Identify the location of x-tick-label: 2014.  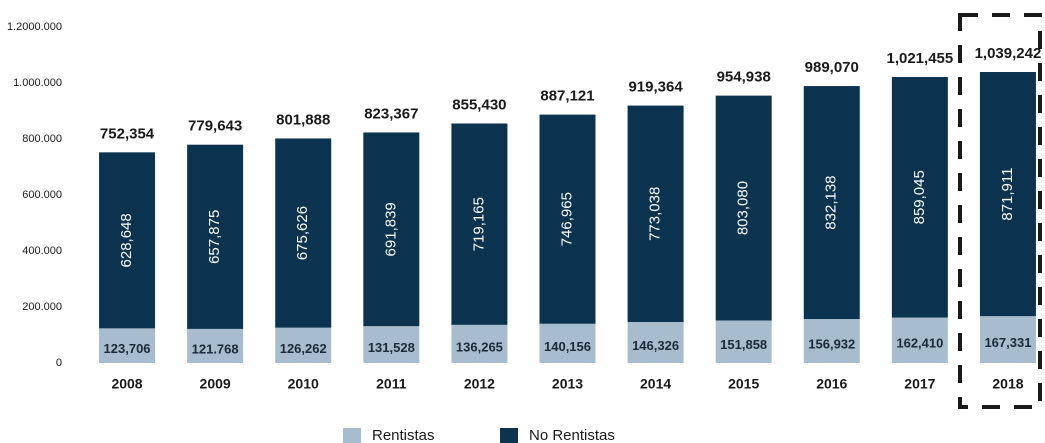
(655, 384).